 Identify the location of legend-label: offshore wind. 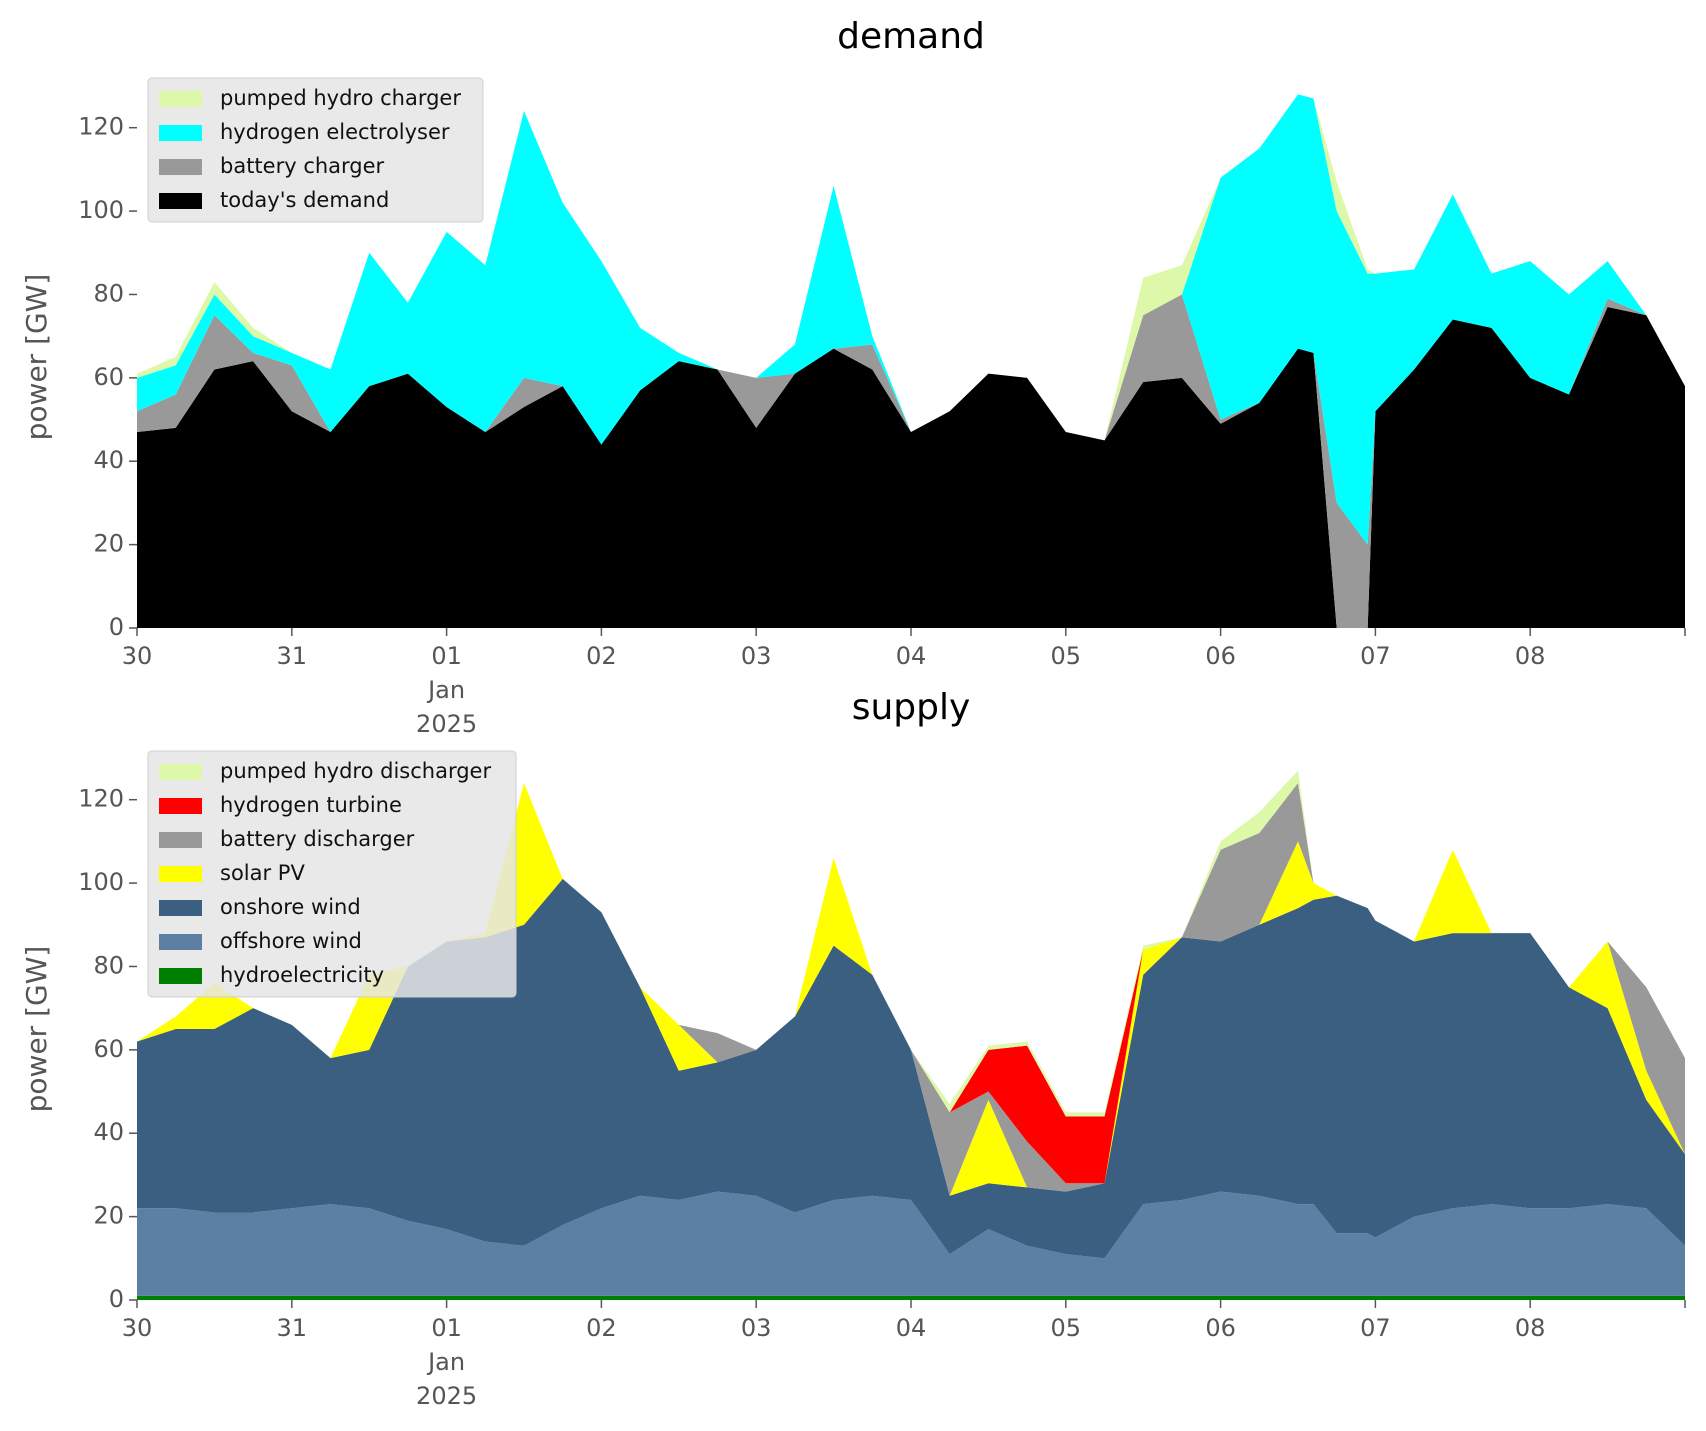
(291, 941).